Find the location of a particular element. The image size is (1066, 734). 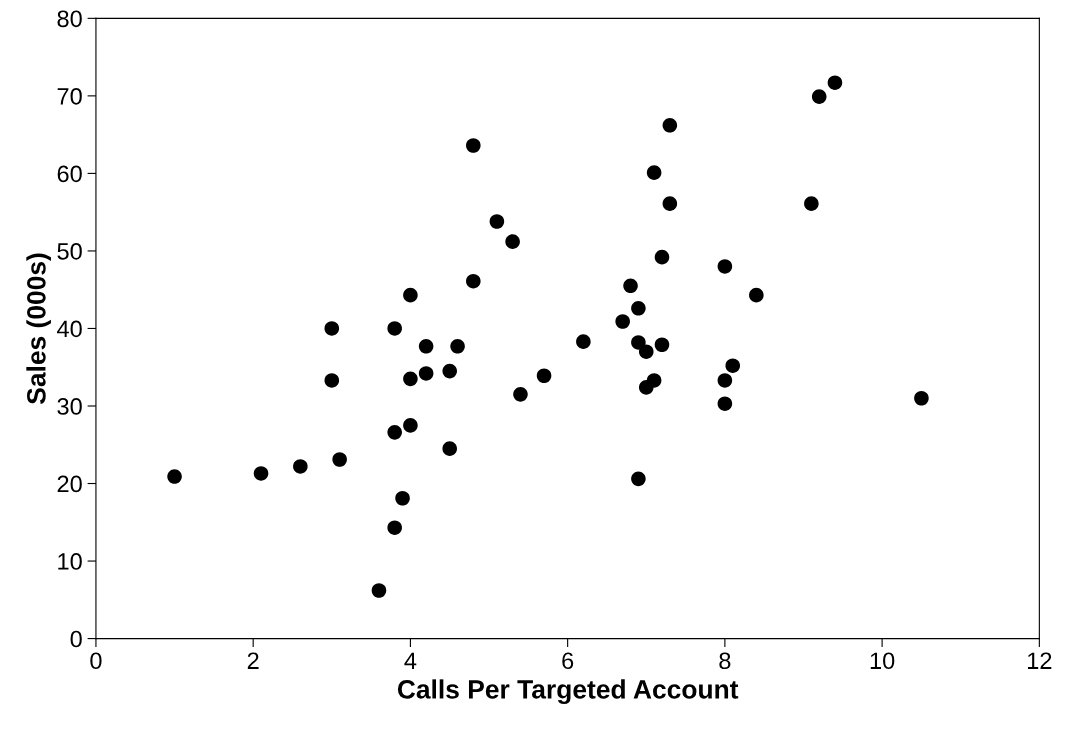

y-tick-label: 70 is located at coordinates (69, 96).